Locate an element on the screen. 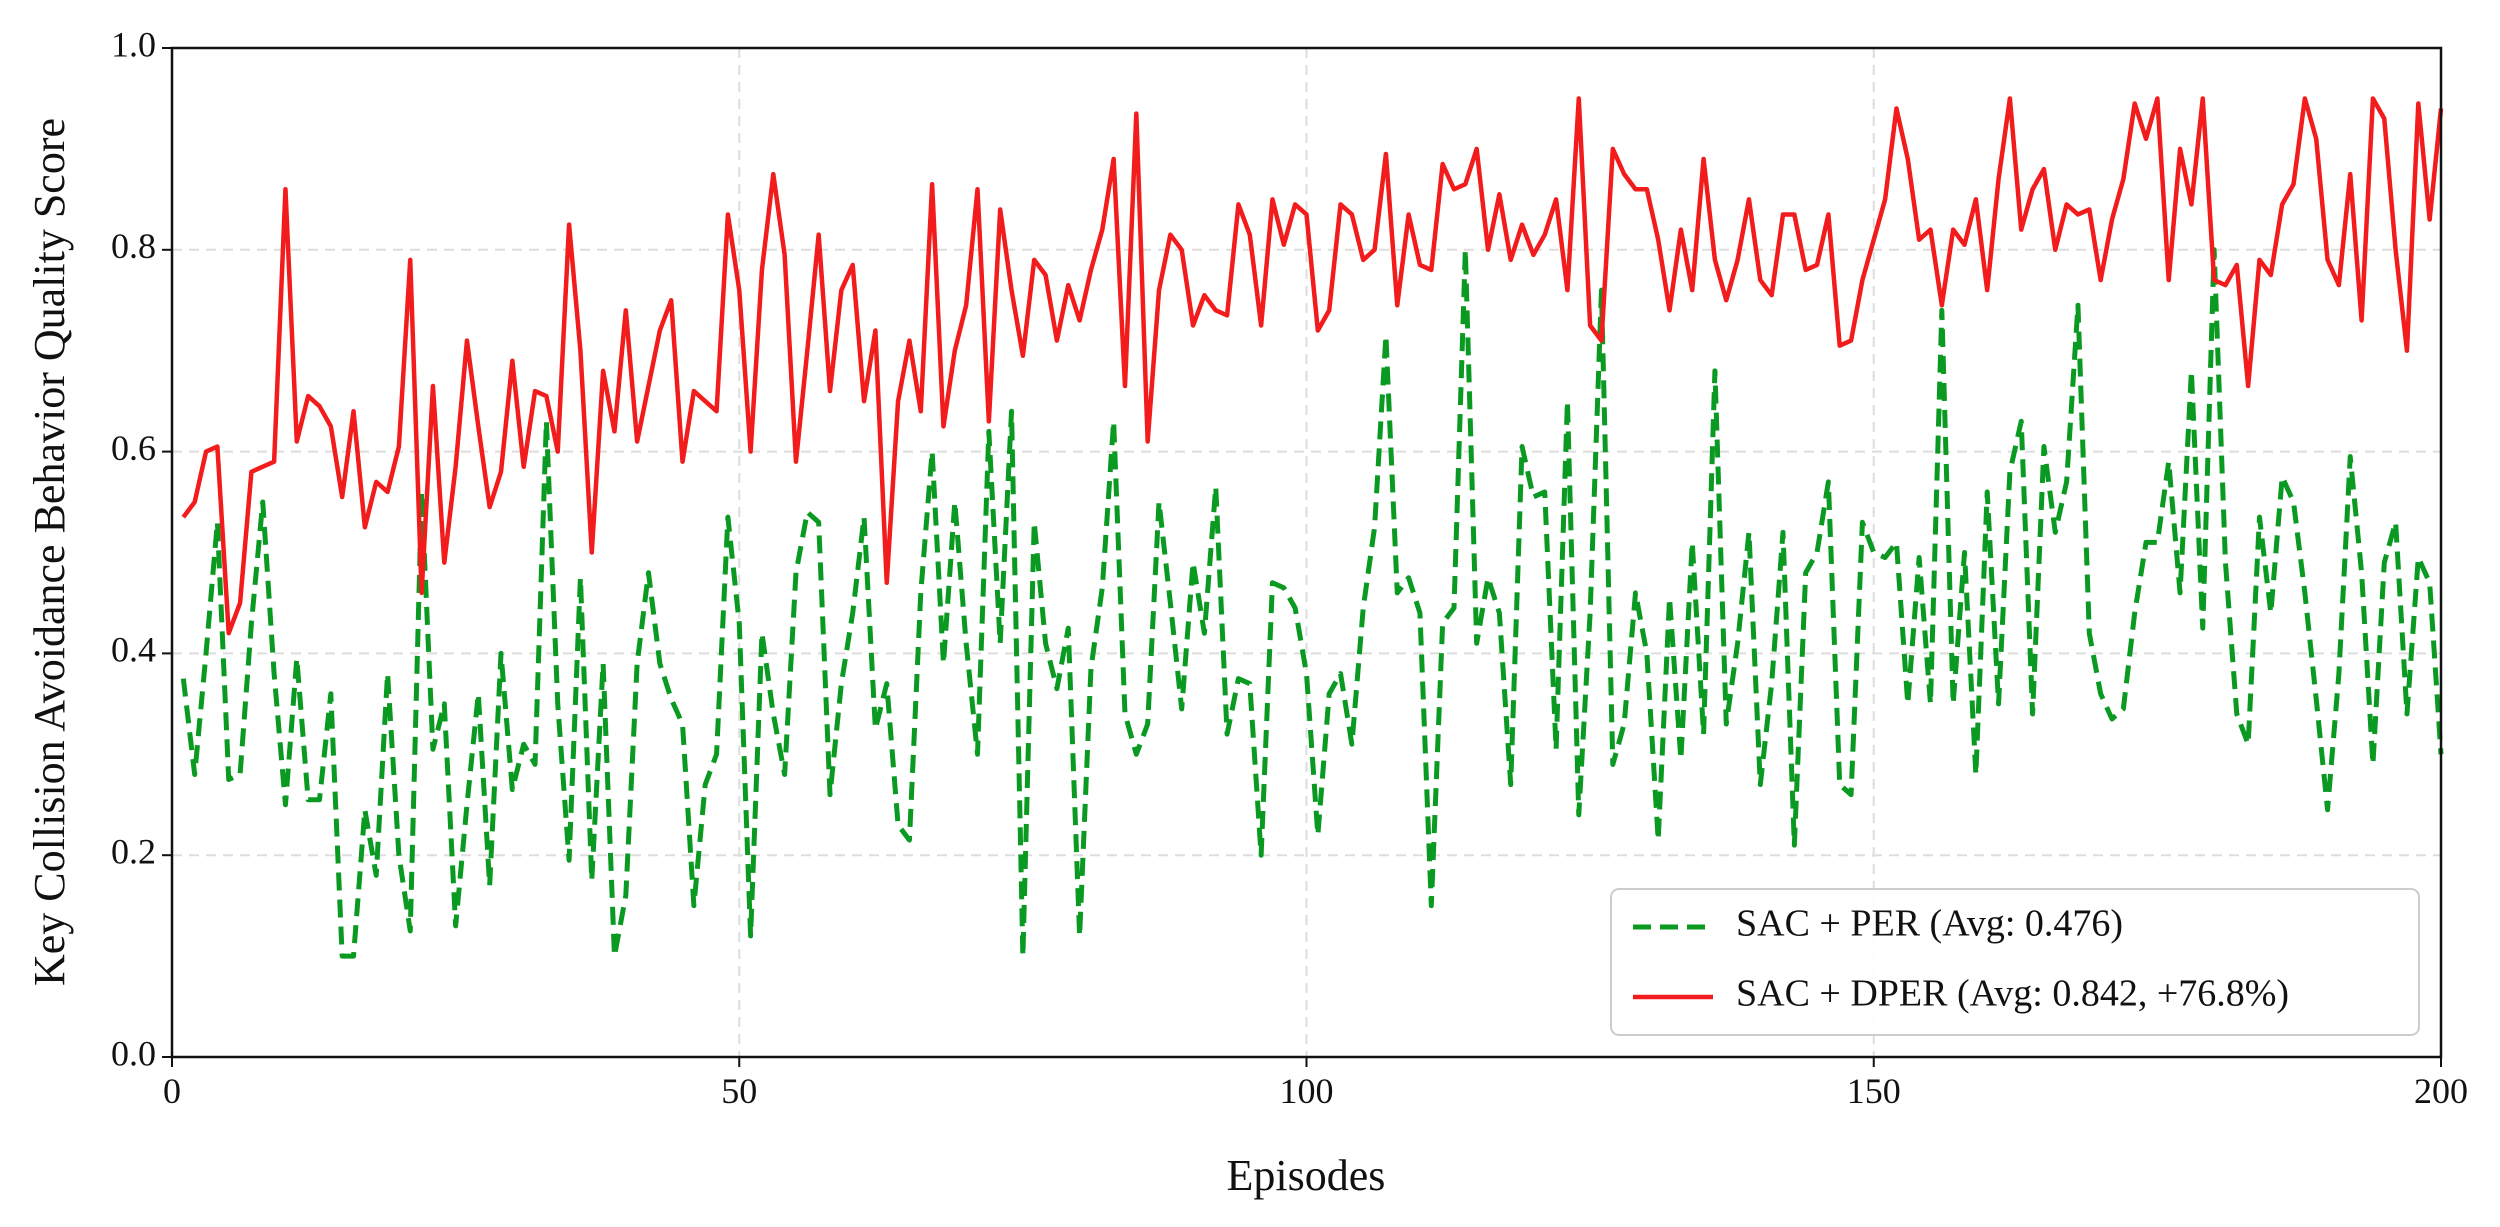 This screenshot has width=2500, height=1227. x-tick-label: 200 is located at coordinates (2441, 1091).